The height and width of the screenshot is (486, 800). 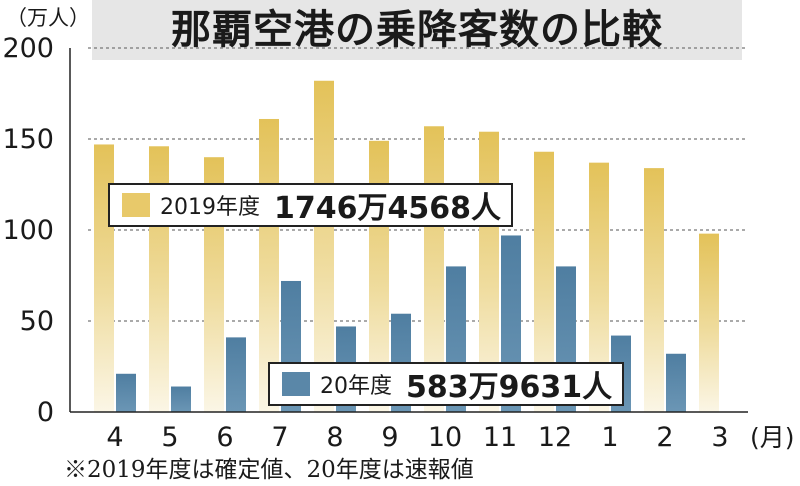 I want to click on chart-title: 那覇空港の乗降客数の比較, so click(x=417, y=30).